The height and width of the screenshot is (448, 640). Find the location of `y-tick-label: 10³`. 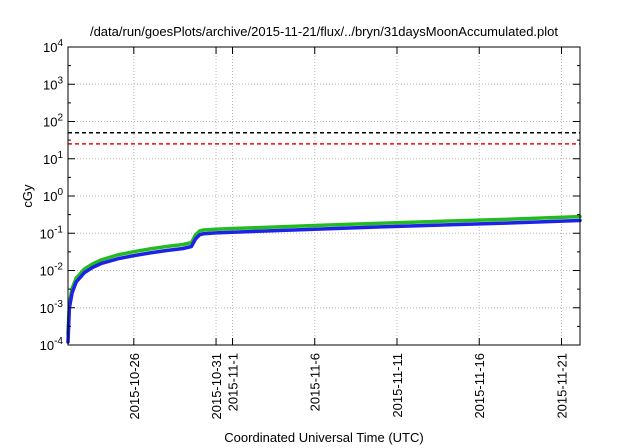

y-tick-label: 10³ is located at coordinates (53, 83).